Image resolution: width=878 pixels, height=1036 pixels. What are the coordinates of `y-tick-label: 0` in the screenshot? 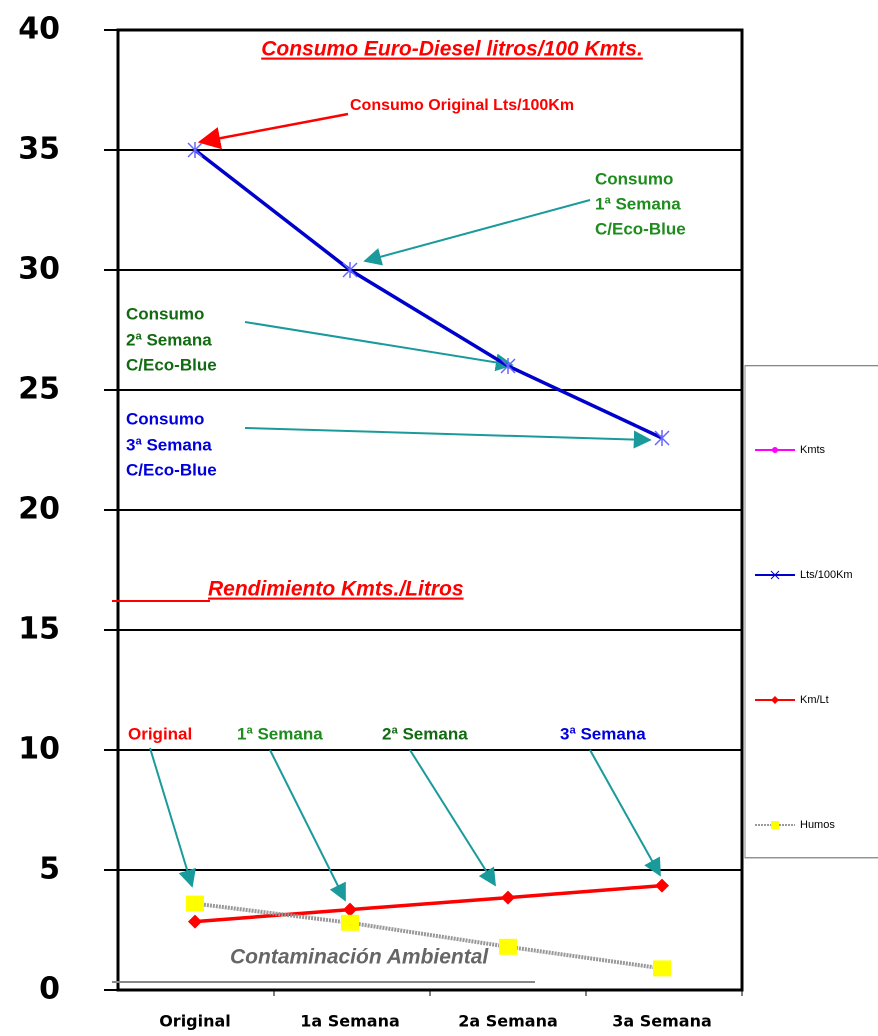 It's located at (49, 989).